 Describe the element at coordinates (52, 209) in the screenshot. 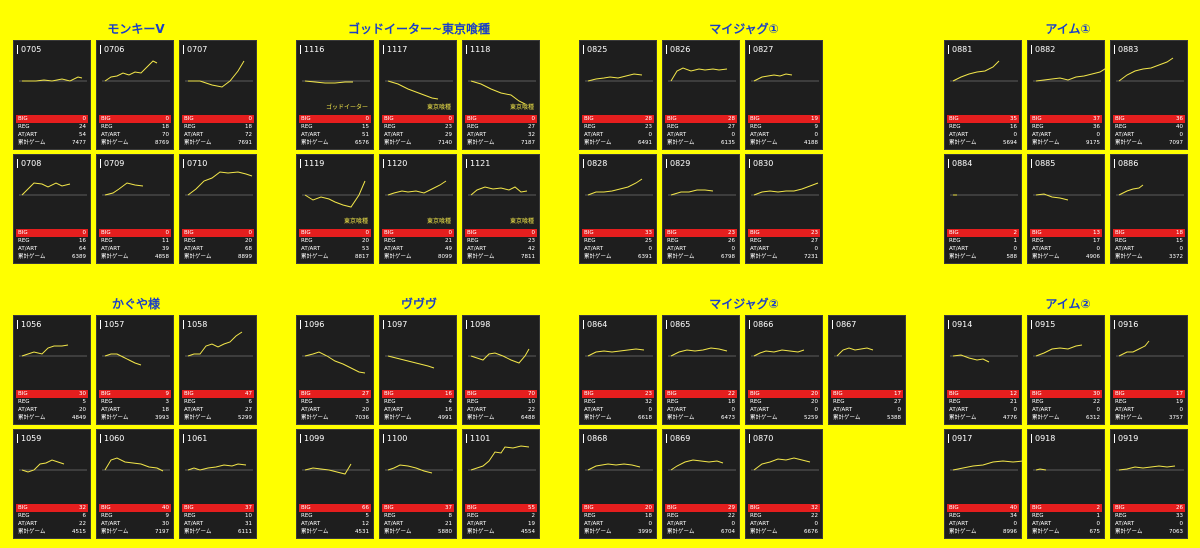

I see `machine-card: 0708 BIG 0 REG 16 AT/ART 64 累計ゲーム 6389` at that location.